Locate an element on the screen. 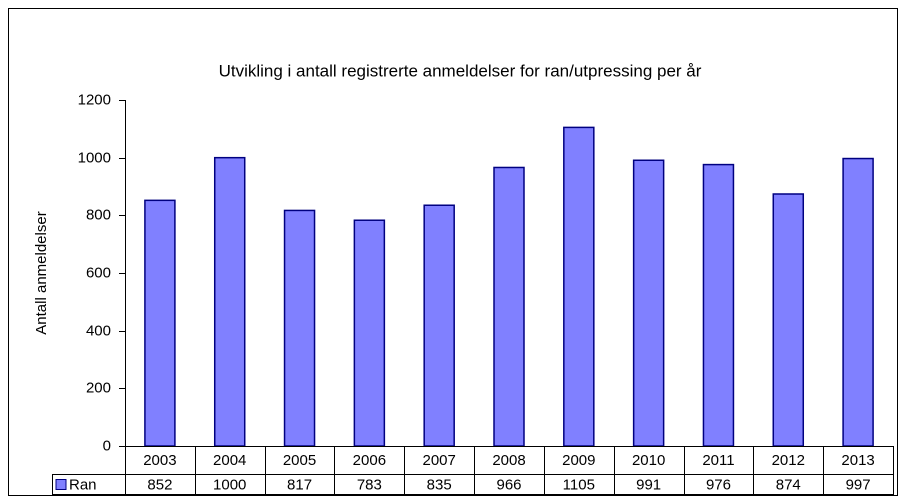 Image resolution: width=906 pixels, height=502 pixels. y-tick-label: 600 is located at coordinates (98, 272).